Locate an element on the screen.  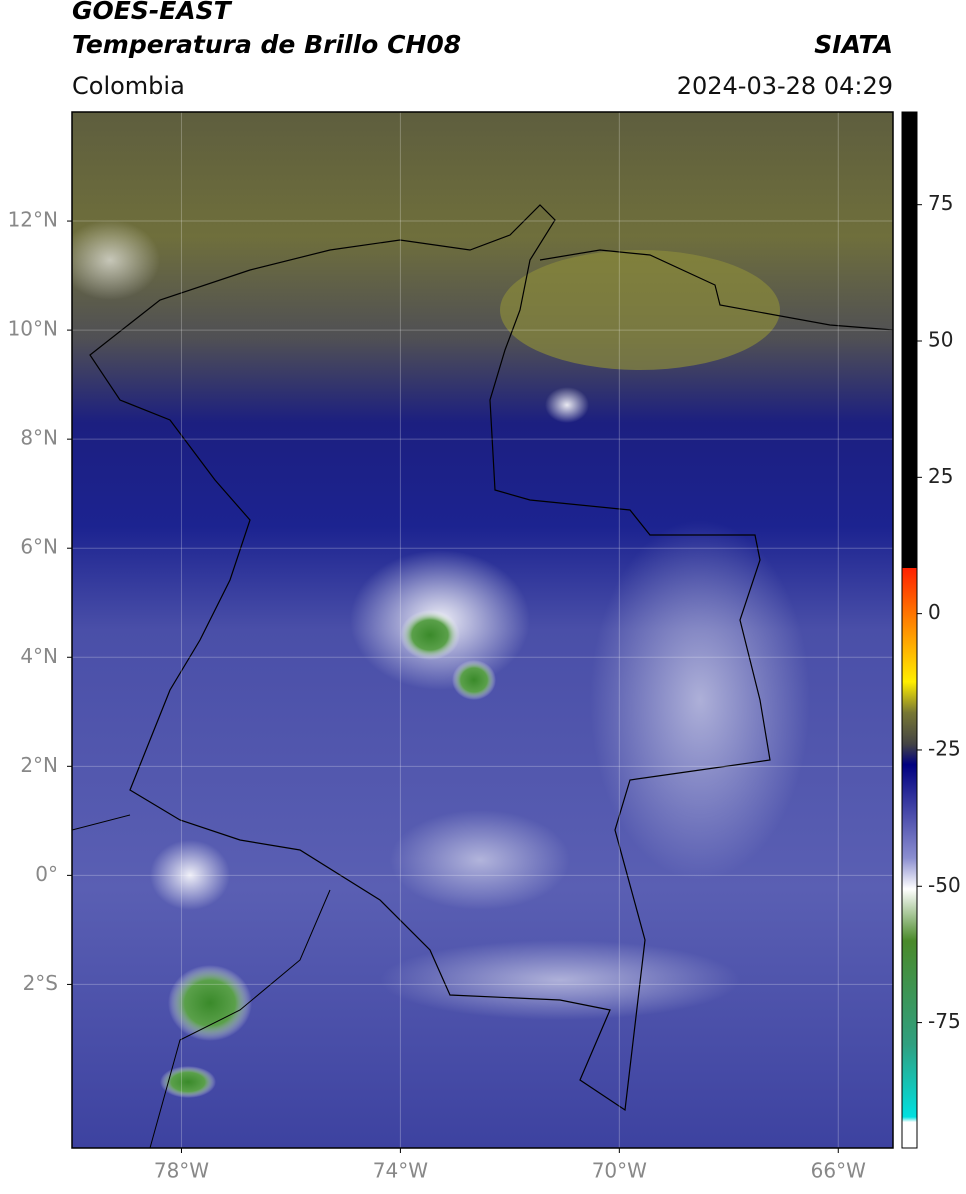
colorbar-tick-label: -25 is located at coordinates (944, 748).